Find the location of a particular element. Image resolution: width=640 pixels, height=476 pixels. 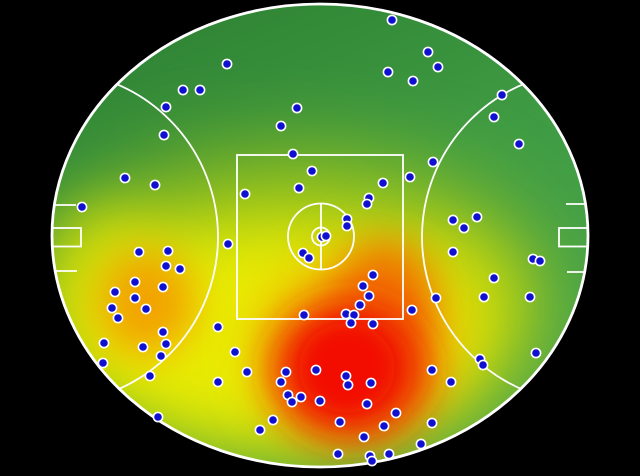

heat-blob is located at coordinates (147, 303).